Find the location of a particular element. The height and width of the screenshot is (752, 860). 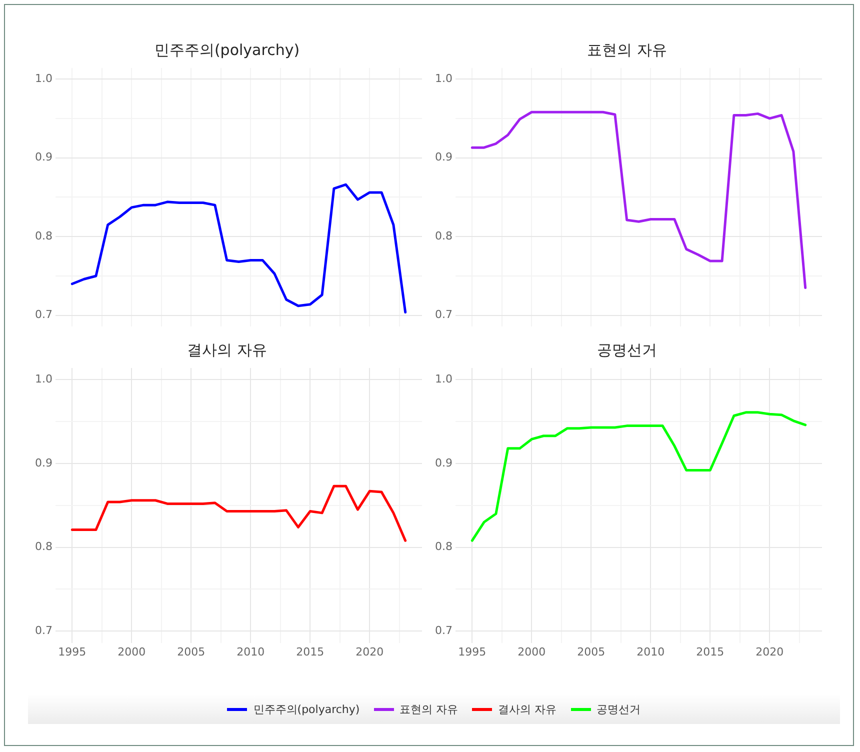

legend-label: 결사의 자유 is located at coordinates (527, 709).